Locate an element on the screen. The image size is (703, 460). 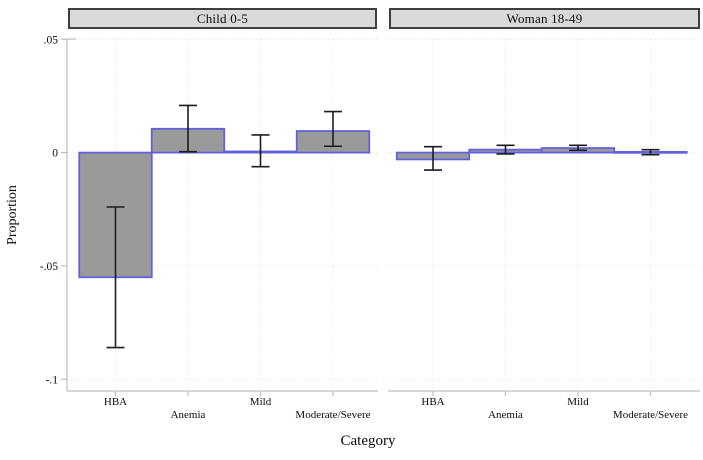
x-category-label-hba-child-0-5: HBA is located at coordinates (115, 402).